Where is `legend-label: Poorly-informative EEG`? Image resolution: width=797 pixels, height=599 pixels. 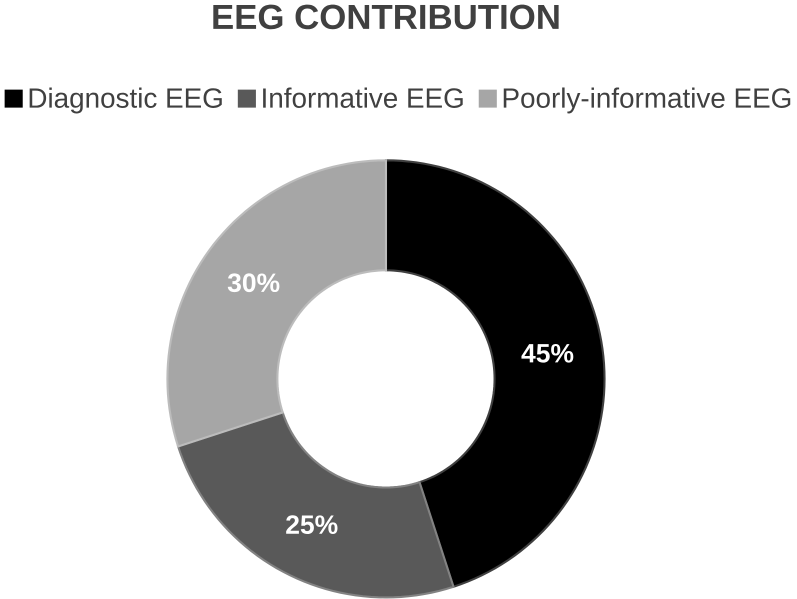 legend-label: Poorly-informative EEG is located at coordinates (647, 101).